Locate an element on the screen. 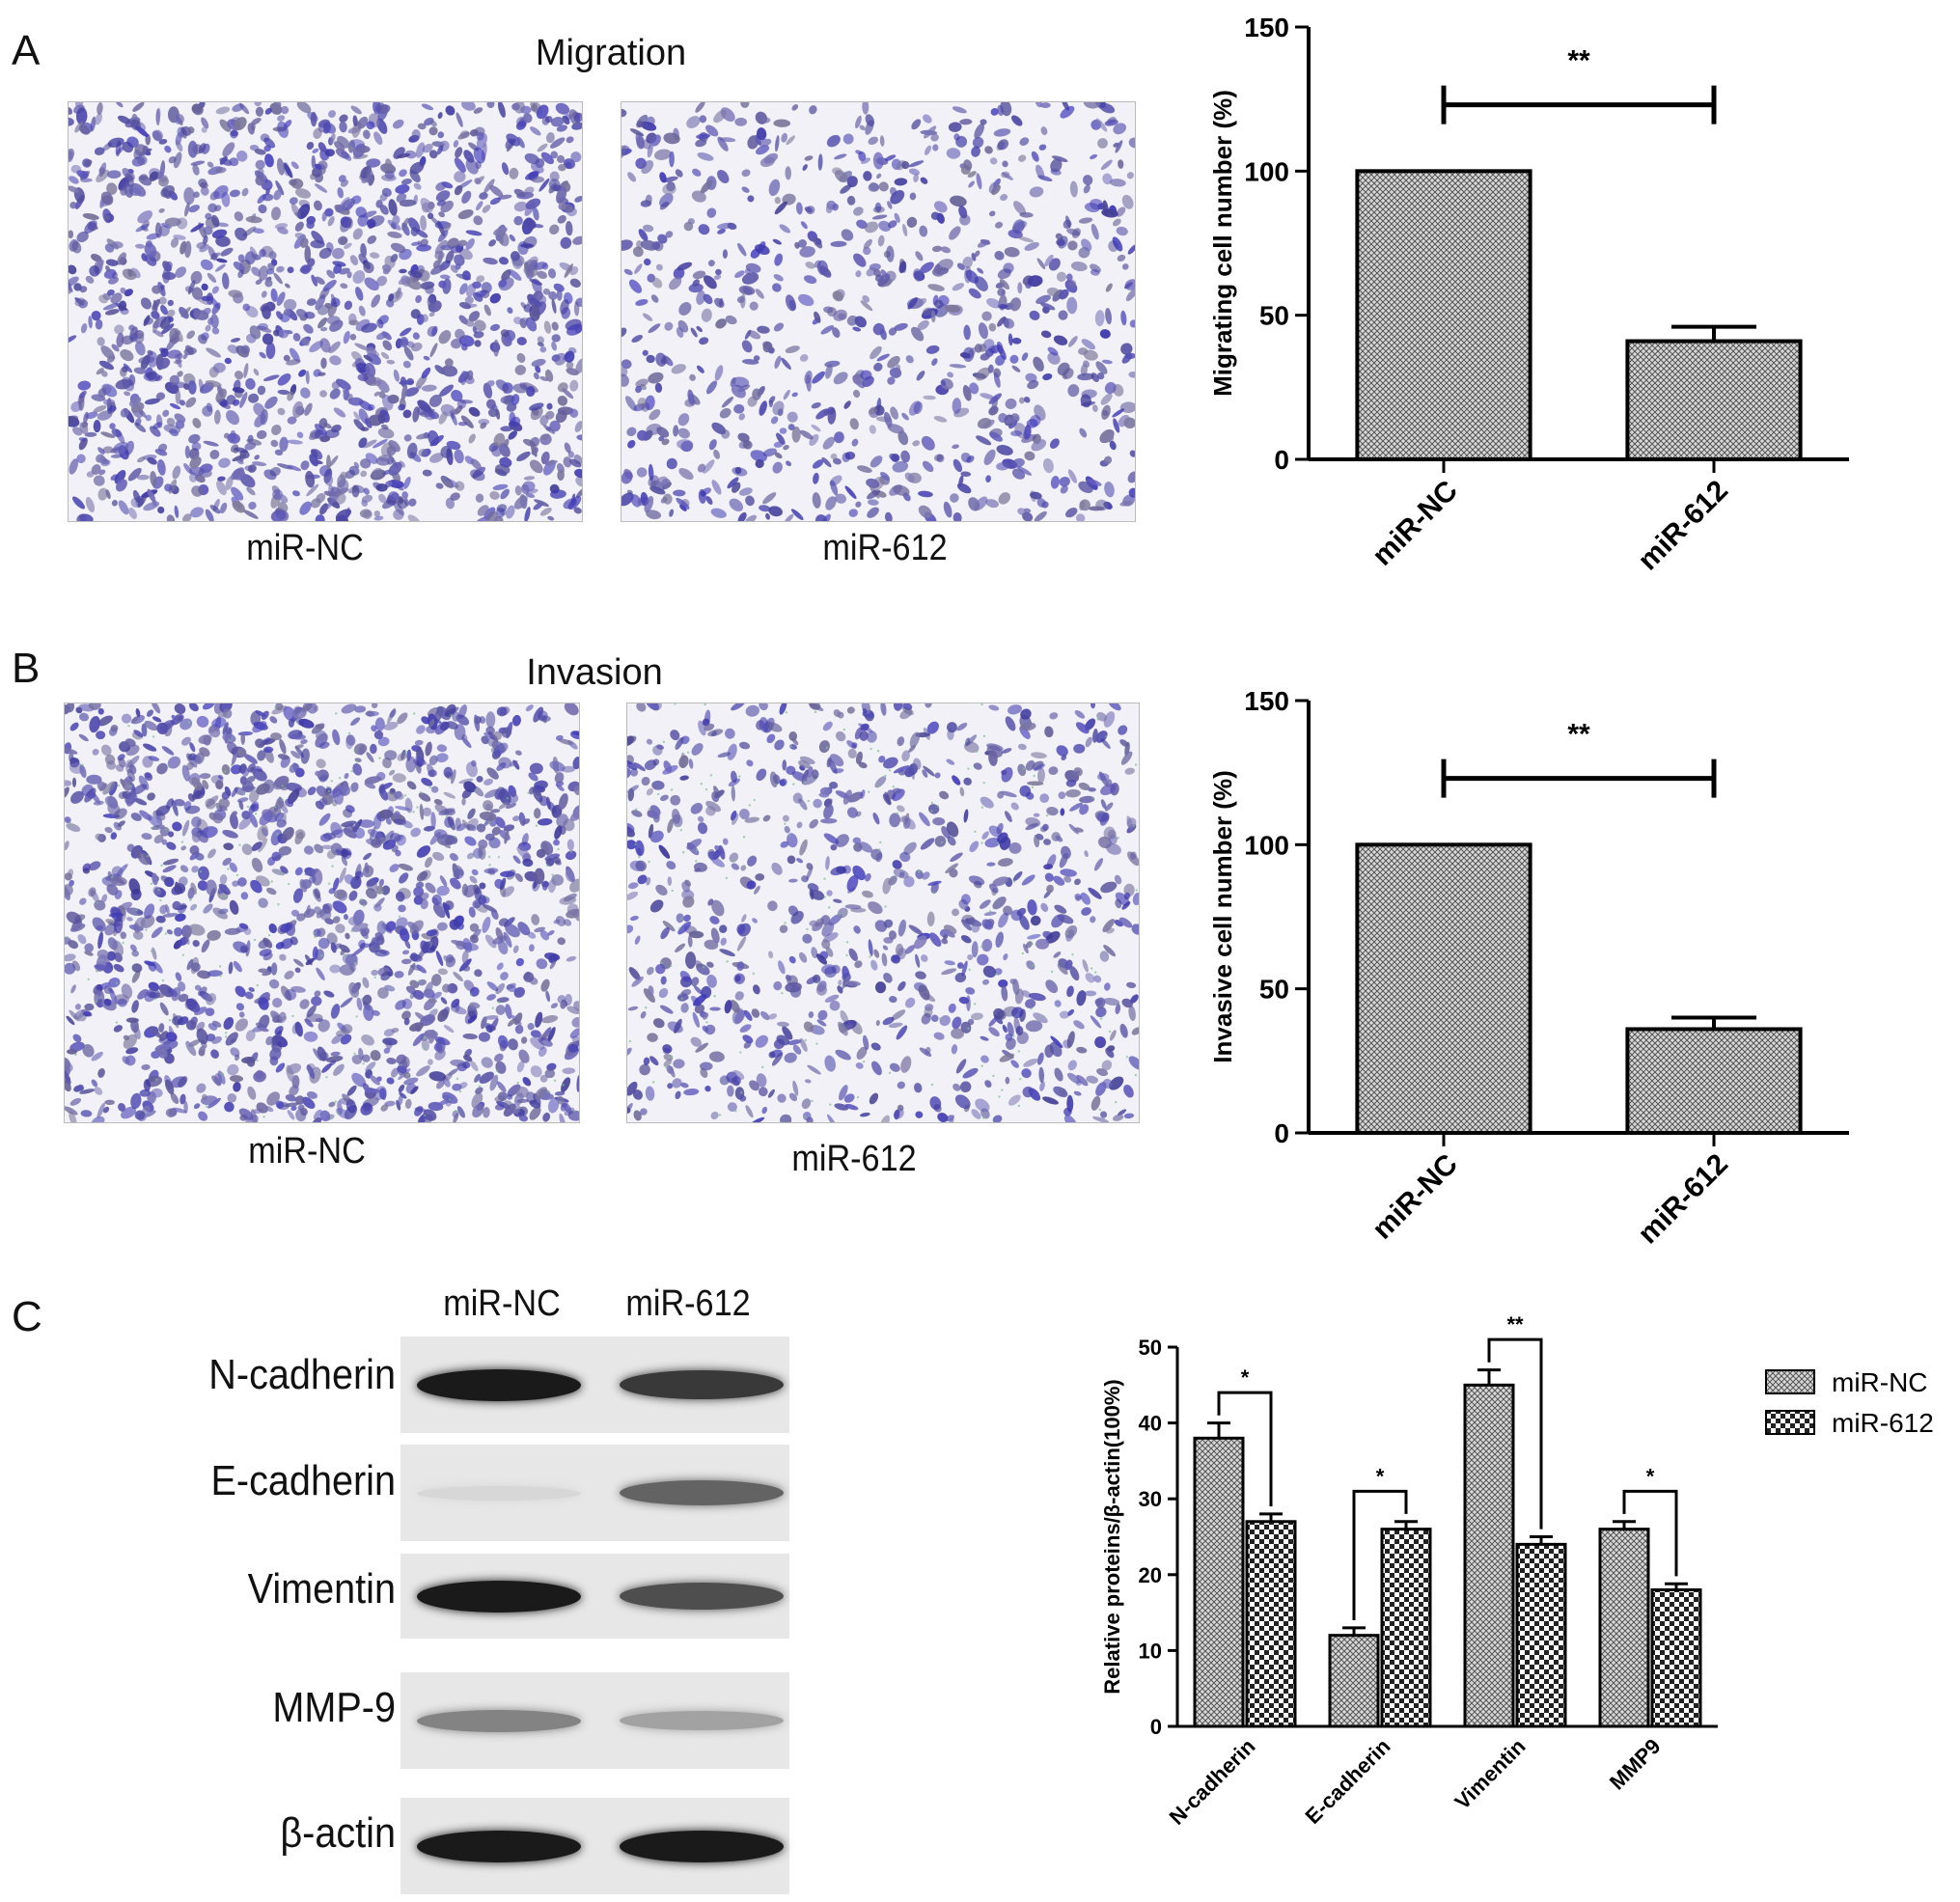 Image resolution: width=1960 pixels, height=1902 pixels. blot-row-label: N-cadherin is located at coordinates (302, 1374).